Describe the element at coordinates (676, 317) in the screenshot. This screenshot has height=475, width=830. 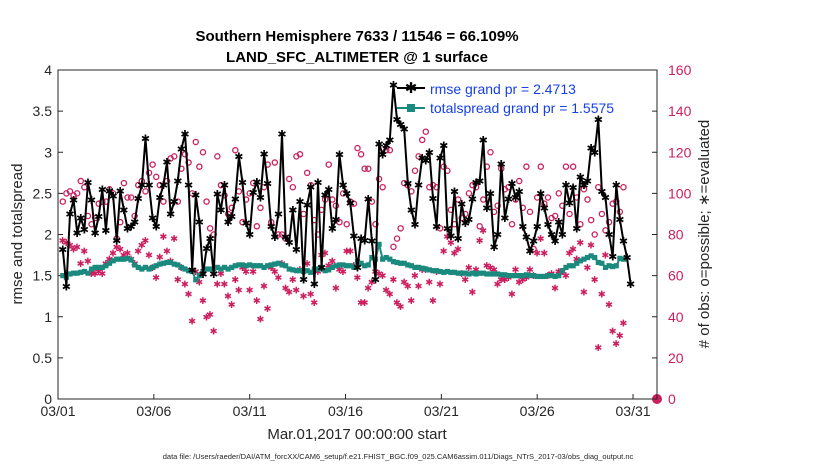
I see `y-right-tick-label: 40` at that location.